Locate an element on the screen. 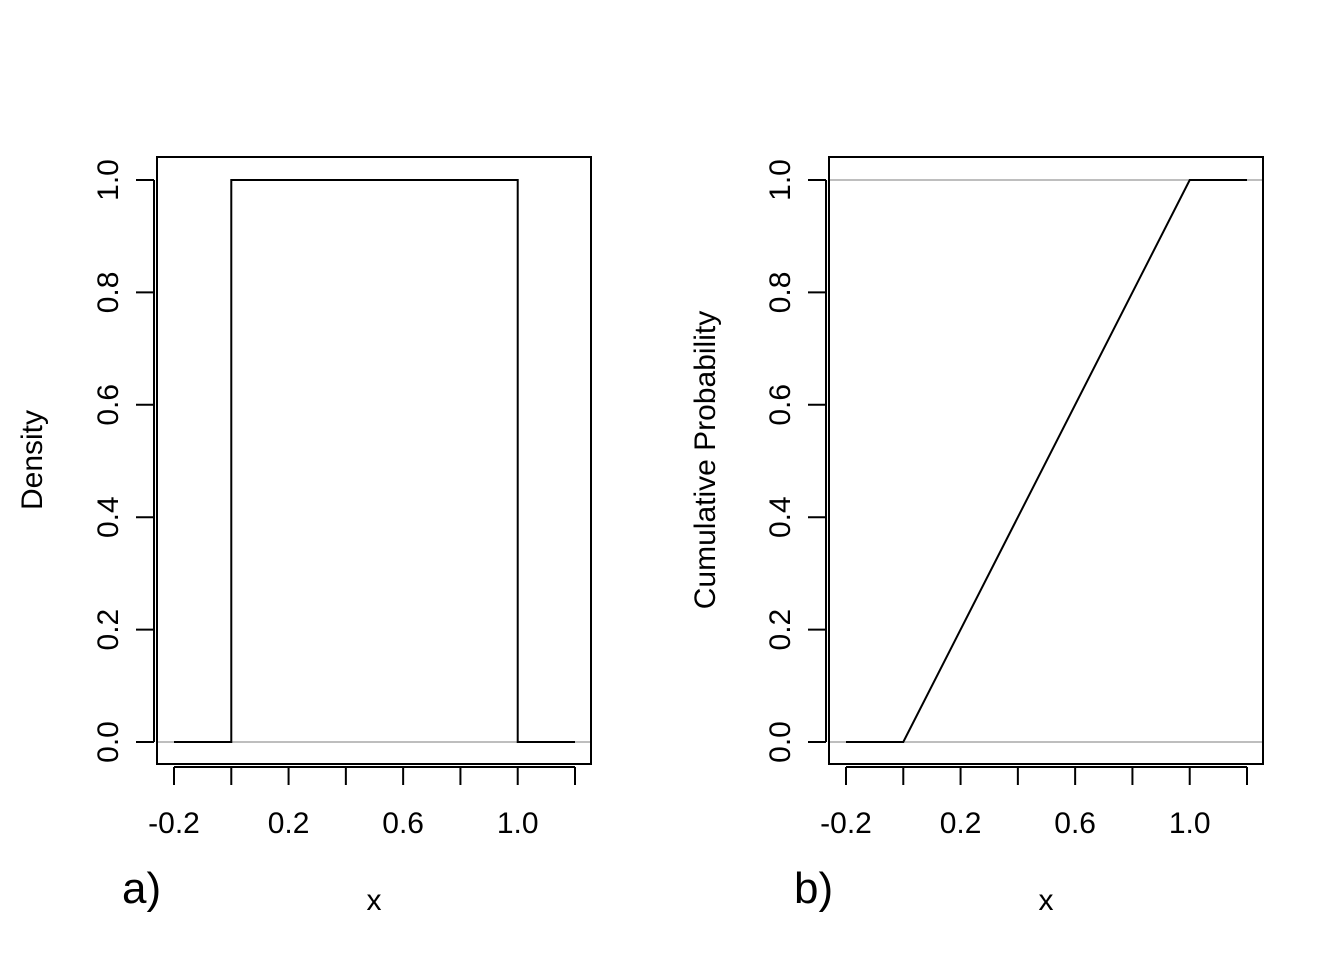 Image resolution: width=1344 pixels, height=960 pixels. y-axis-title: Cumulative Probability is located at coordinates (705, 460).